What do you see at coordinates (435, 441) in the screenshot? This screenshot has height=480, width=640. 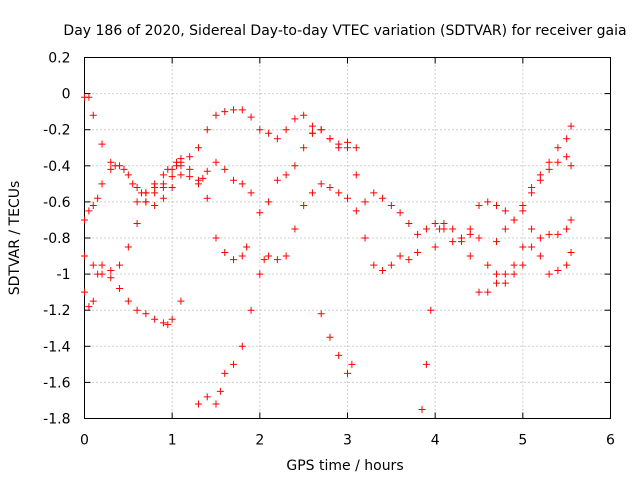 I see `x-tick-label: 4` at bounding box center [435, 441].